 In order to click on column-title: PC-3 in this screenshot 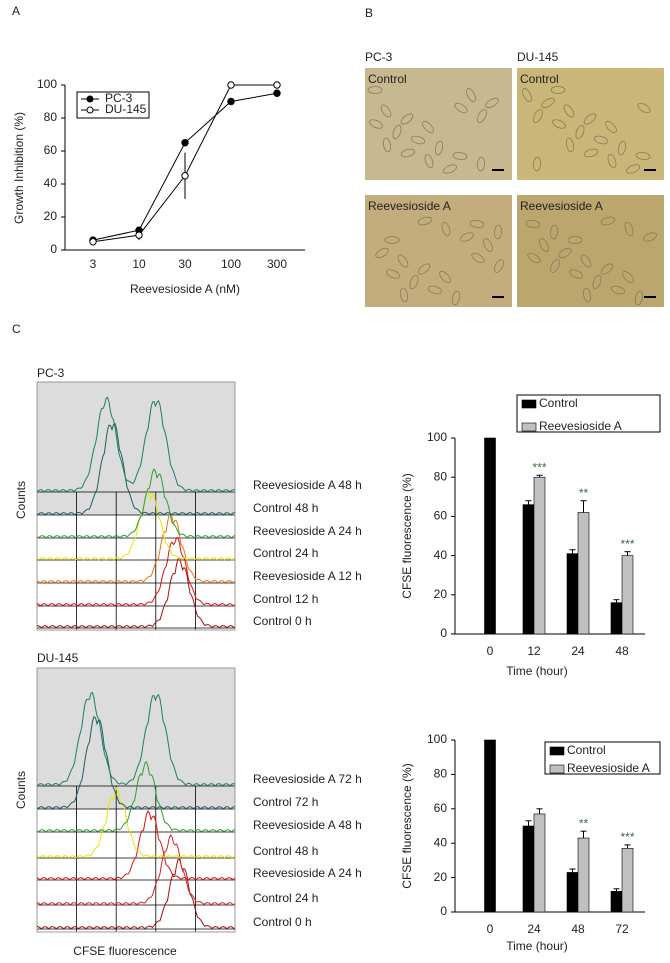, I will do `click(379, 57)`.